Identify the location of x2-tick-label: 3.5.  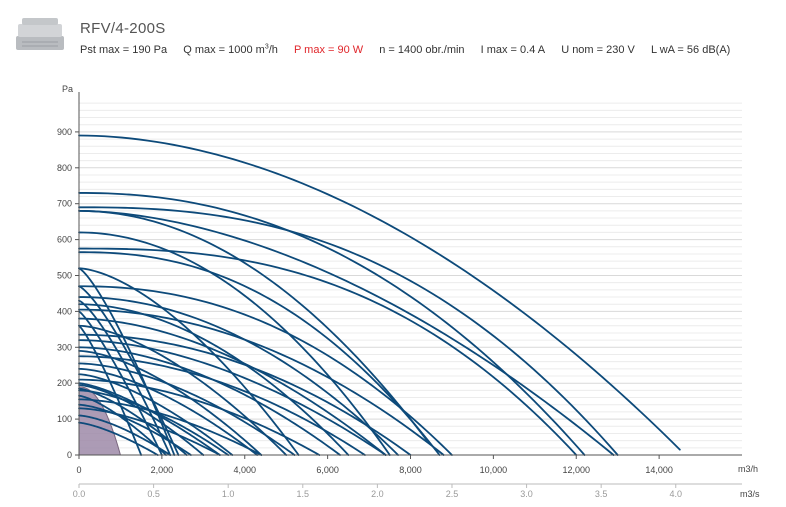
(601, 494).